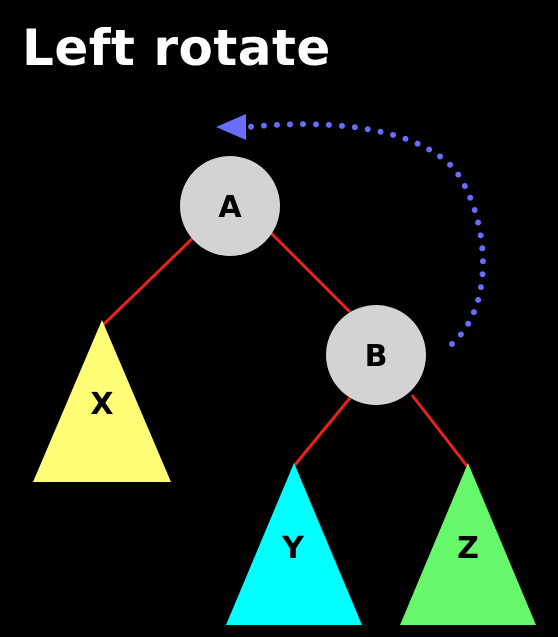 The height and width of the screenshot is (637, 558). I want to click on subtree-z-triangle, so click(468, 544).